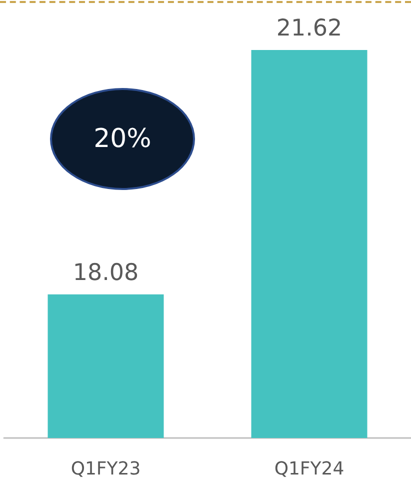  Describe the element at coordinates (309, 469) in the screenshot. I see `x-tick-label: Q1FY24` at that location.